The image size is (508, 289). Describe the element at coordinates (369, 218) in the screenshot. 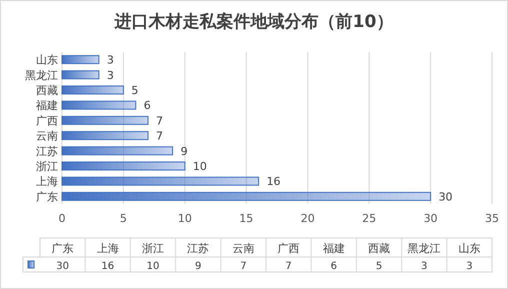

I see `x-tick-label: 25` at that location.